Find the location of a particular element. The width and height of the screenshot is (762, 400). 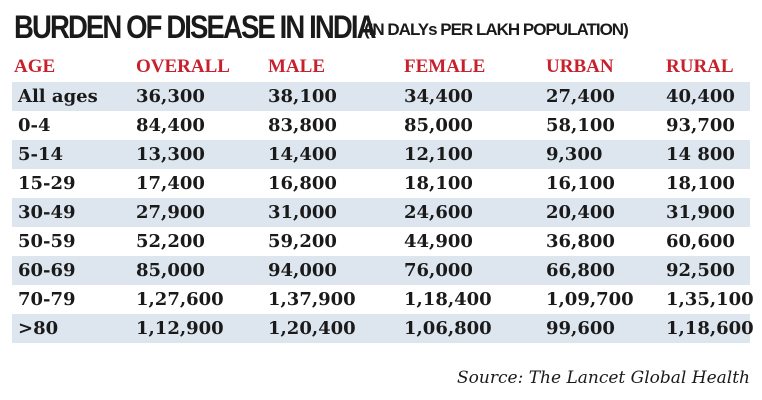

table-cell-male: 14,400 is located at coordinates (302, 154).